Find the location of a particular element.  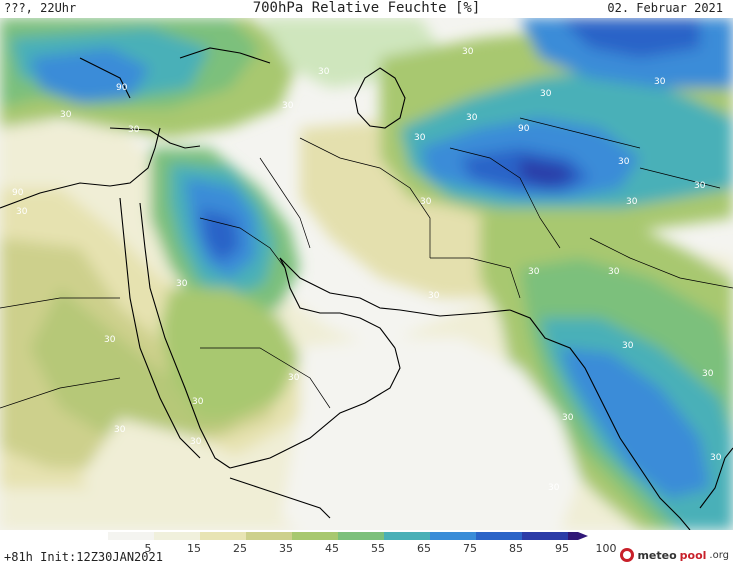

meteopool-logo-icon is located at coordinates (627, 555).